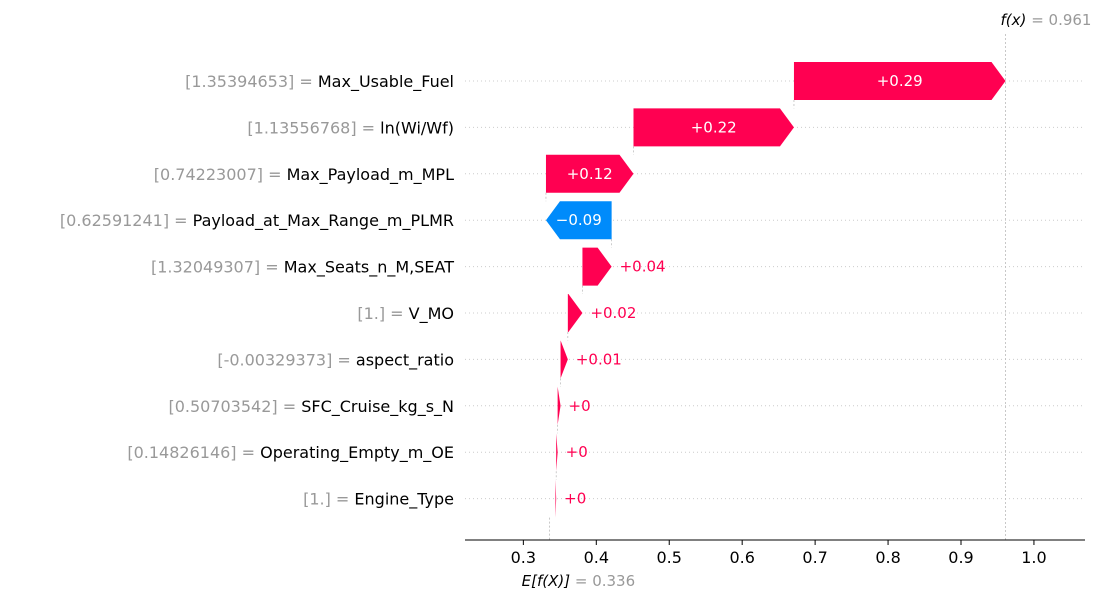 This screenshot has height=600, width=1100. I want to click on x-tick-label: 0.4, so click(596, 557).